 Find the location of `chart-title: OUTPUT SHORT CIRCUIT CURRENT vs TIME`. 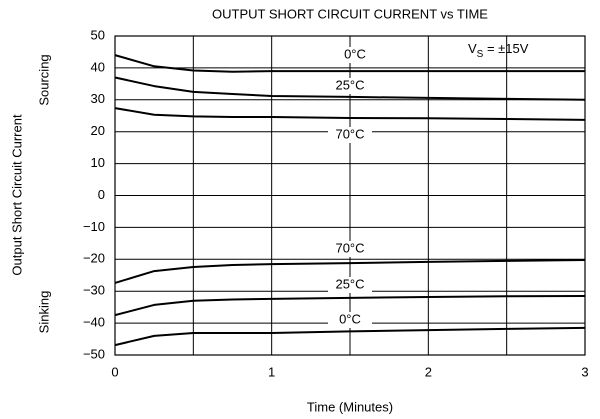

chart-title: OUTPUT SHORT CIRCUIT CURRENT vs TIME is located at coordinates (350, 13).